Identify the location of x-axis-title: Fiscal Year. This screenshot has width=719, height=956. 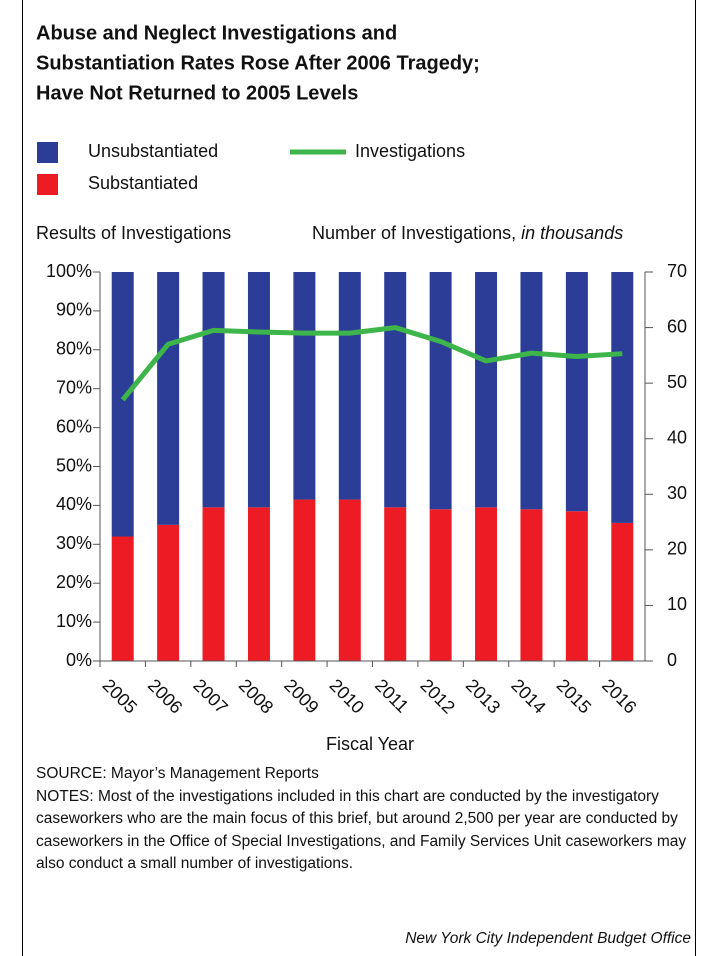
(370, 744).